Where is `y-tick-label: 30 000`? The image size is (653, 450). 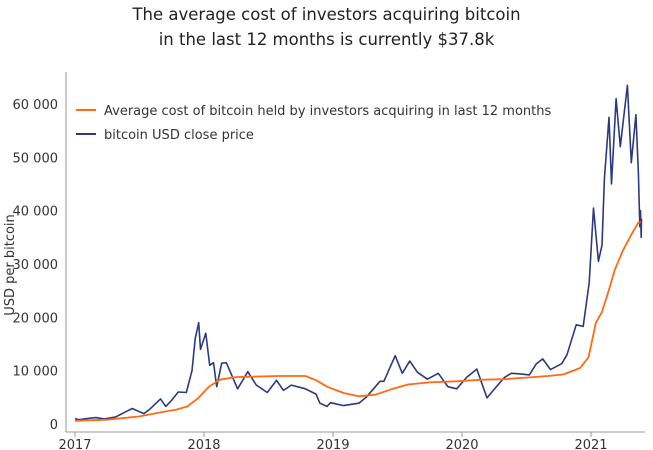 y-tick-label: 30 000 is located at coordinates (36, 265).